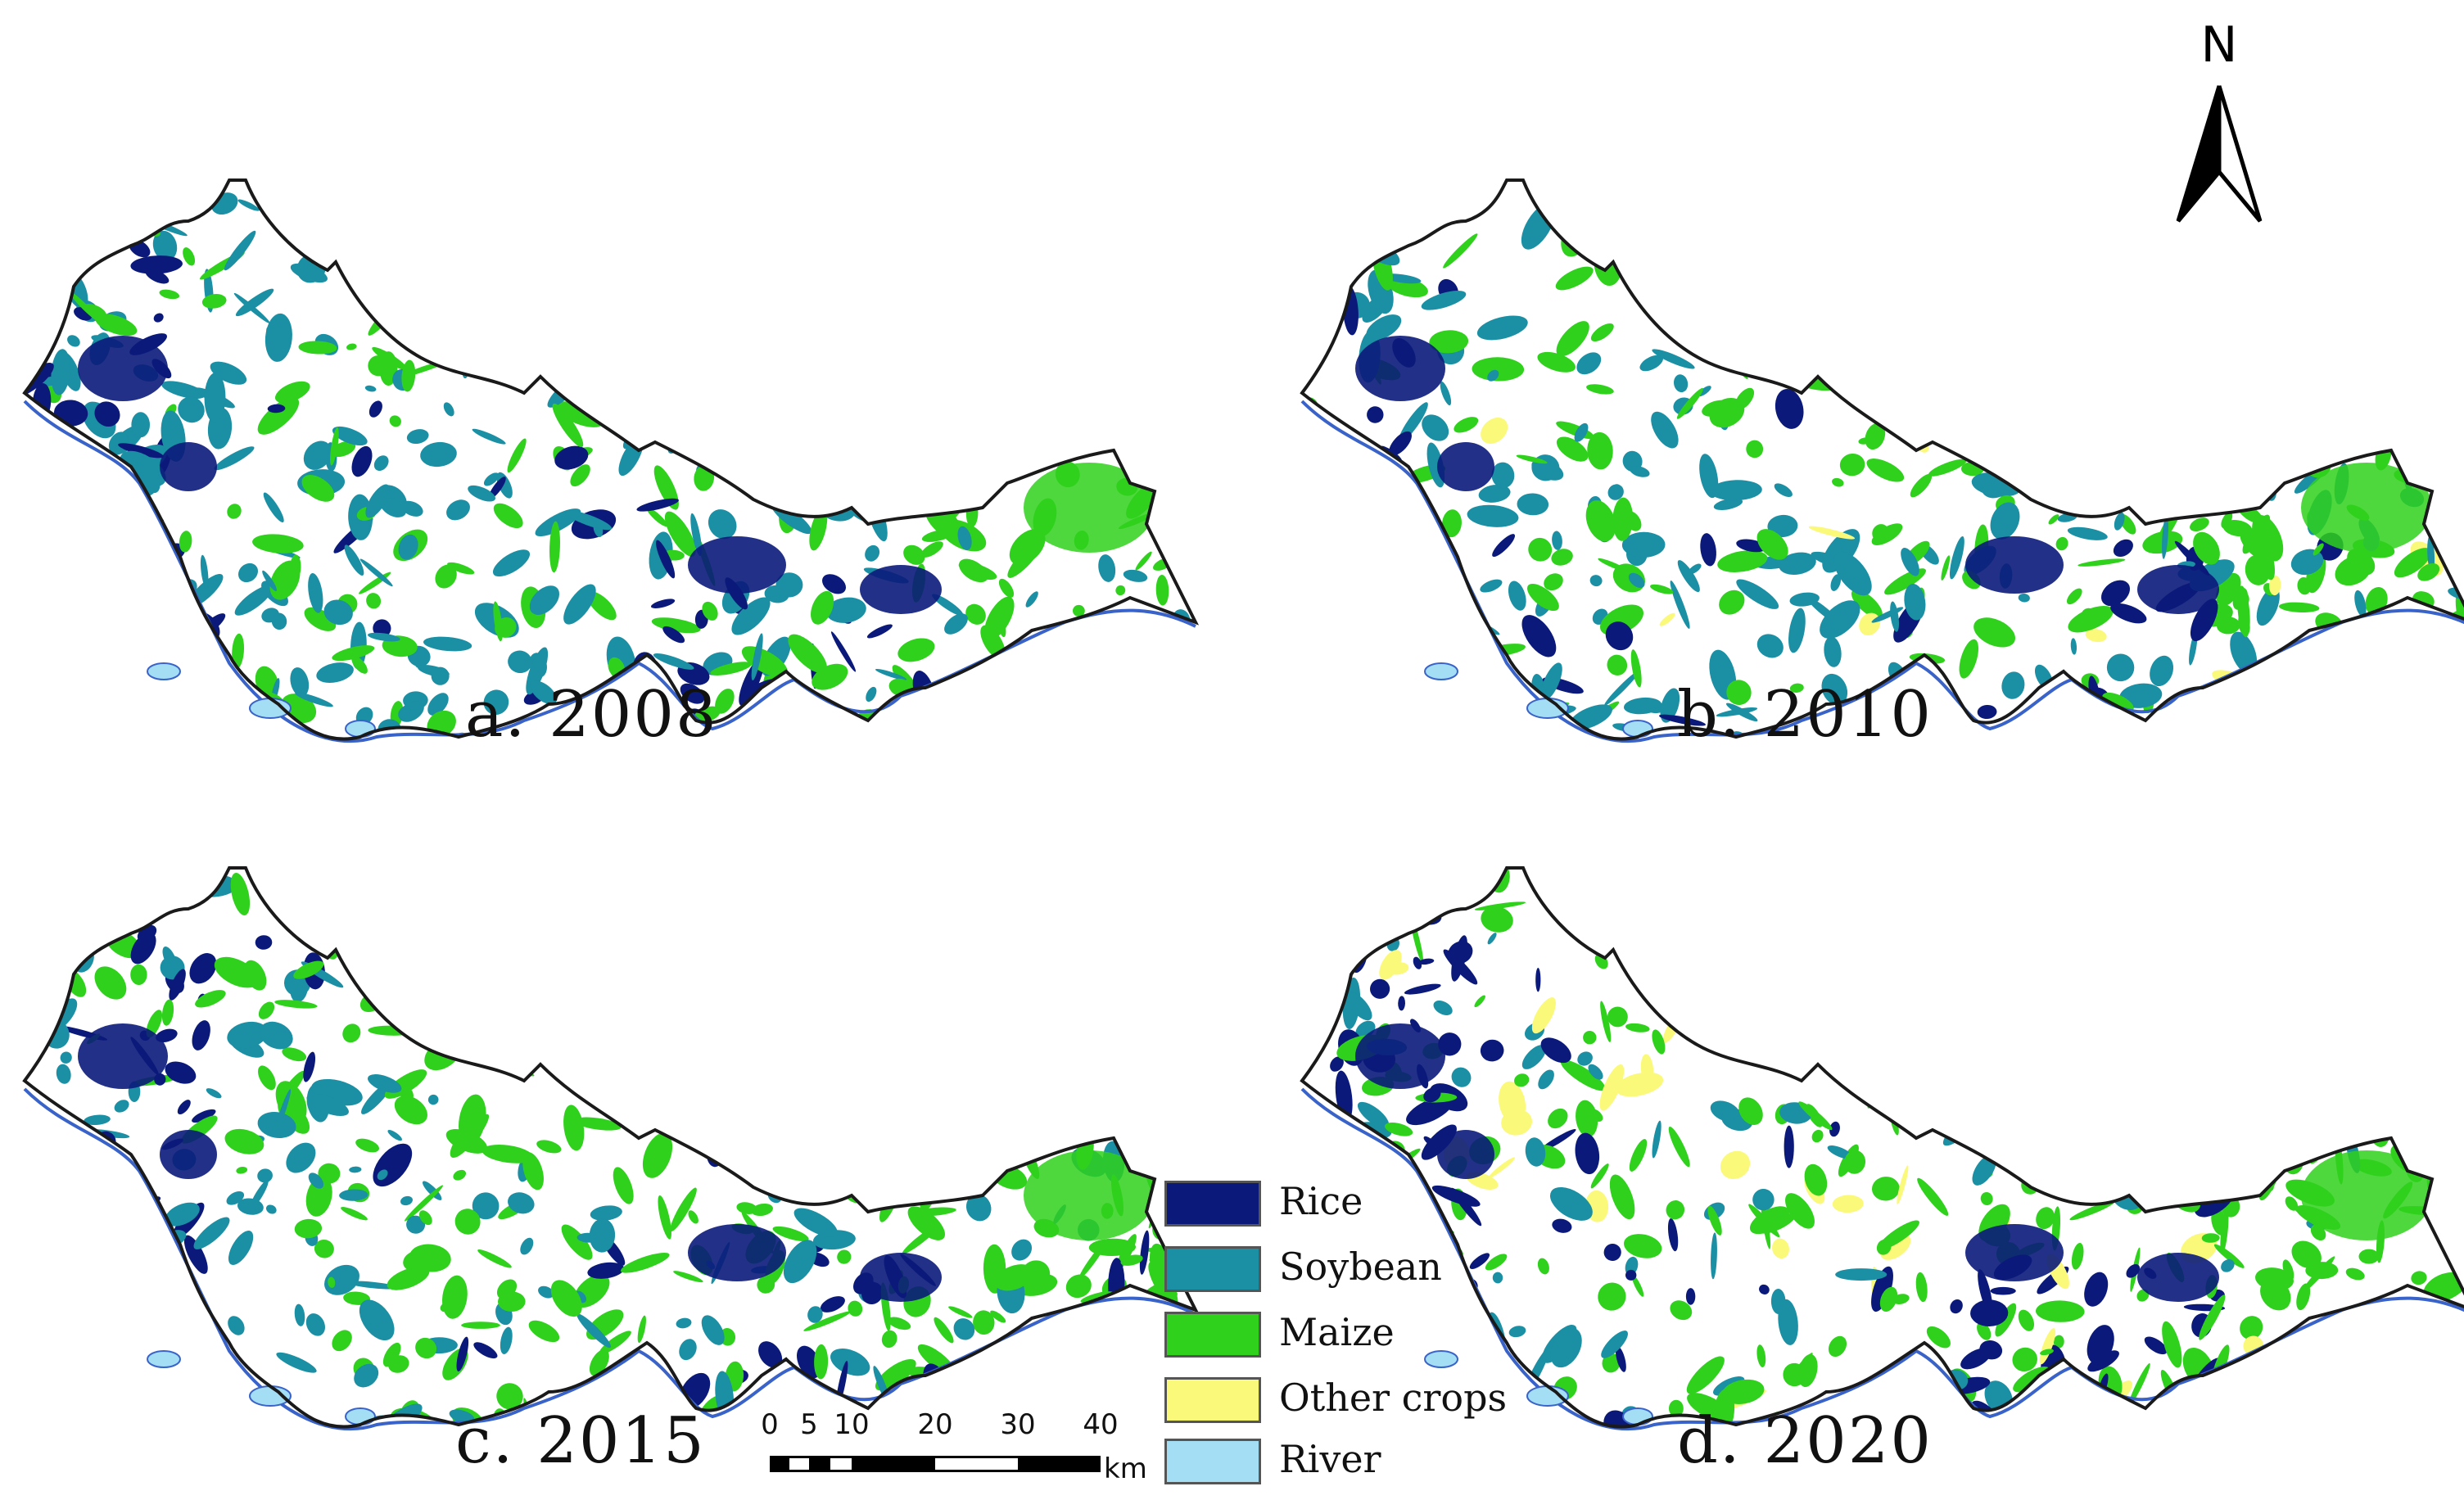  I want to click on river-patch, so click(1637, 1416).